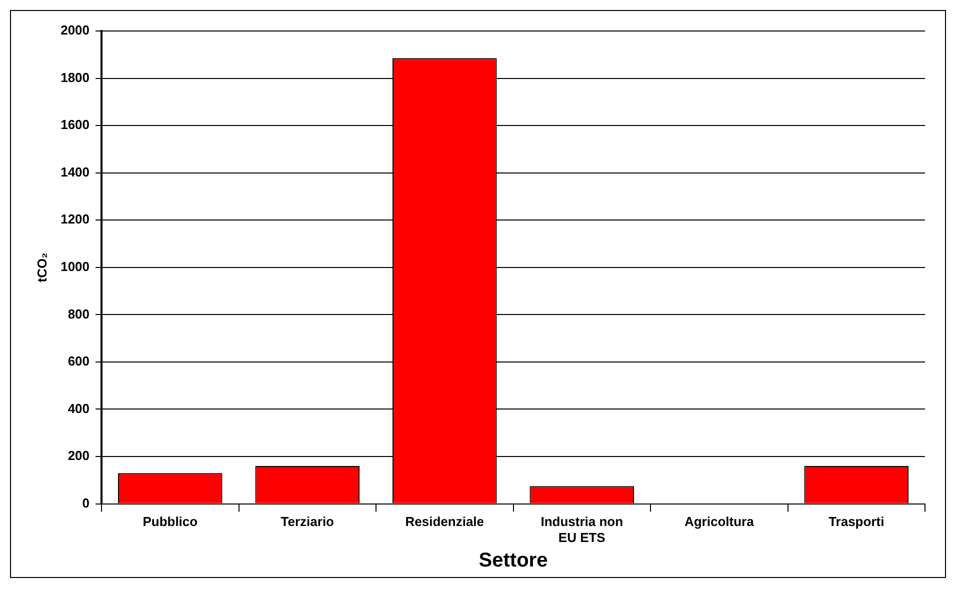 The image size is (958, 589). Describe the element at coordinates (170, 522) in the screenshot. I see `x-tick-label: Pubblico` at that location.